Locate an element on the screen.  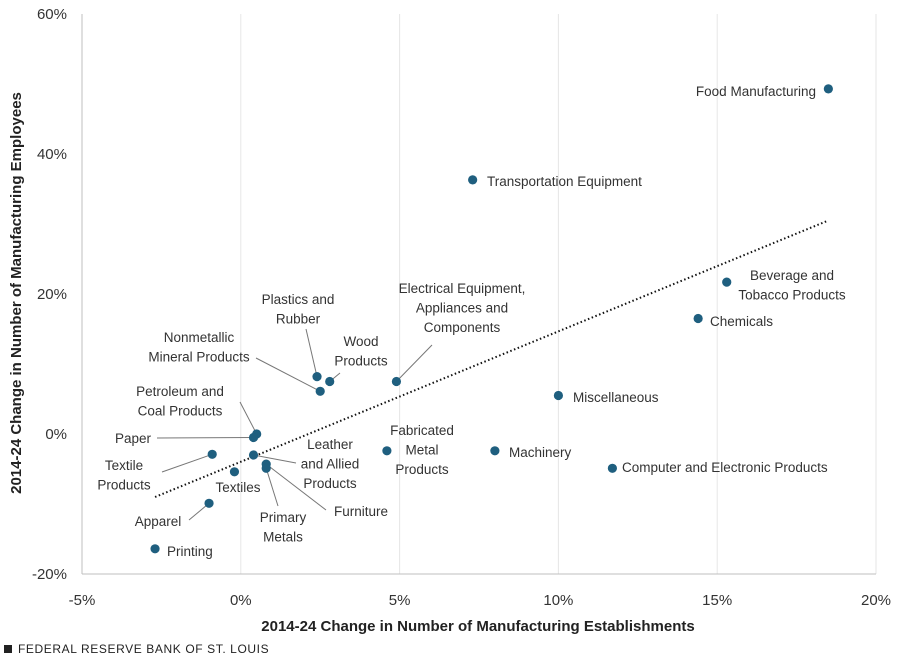
footer: FEDERAL RESERVE BANK OF ST. LOUIS is located at coordinates (136, 649).